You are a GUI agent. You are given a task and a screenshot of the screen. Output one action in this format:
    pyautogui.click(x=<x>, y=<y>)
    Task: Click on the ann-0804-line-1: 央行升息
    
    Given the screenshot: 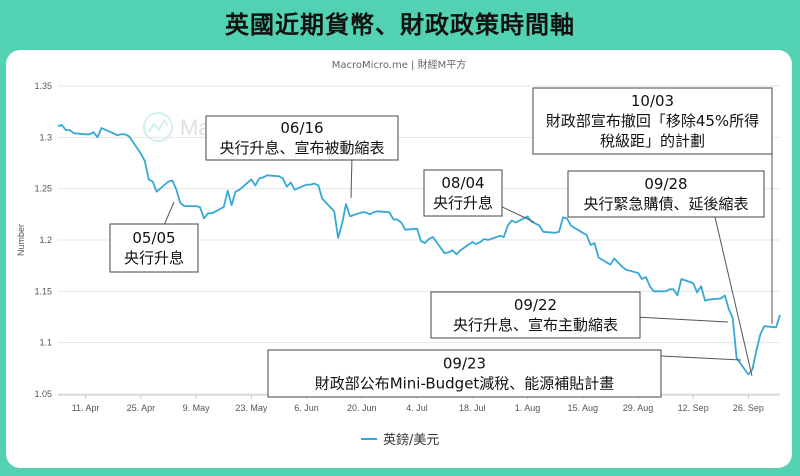 What is the action you would take?
    pyautogui.click(x=463, y=203)
    